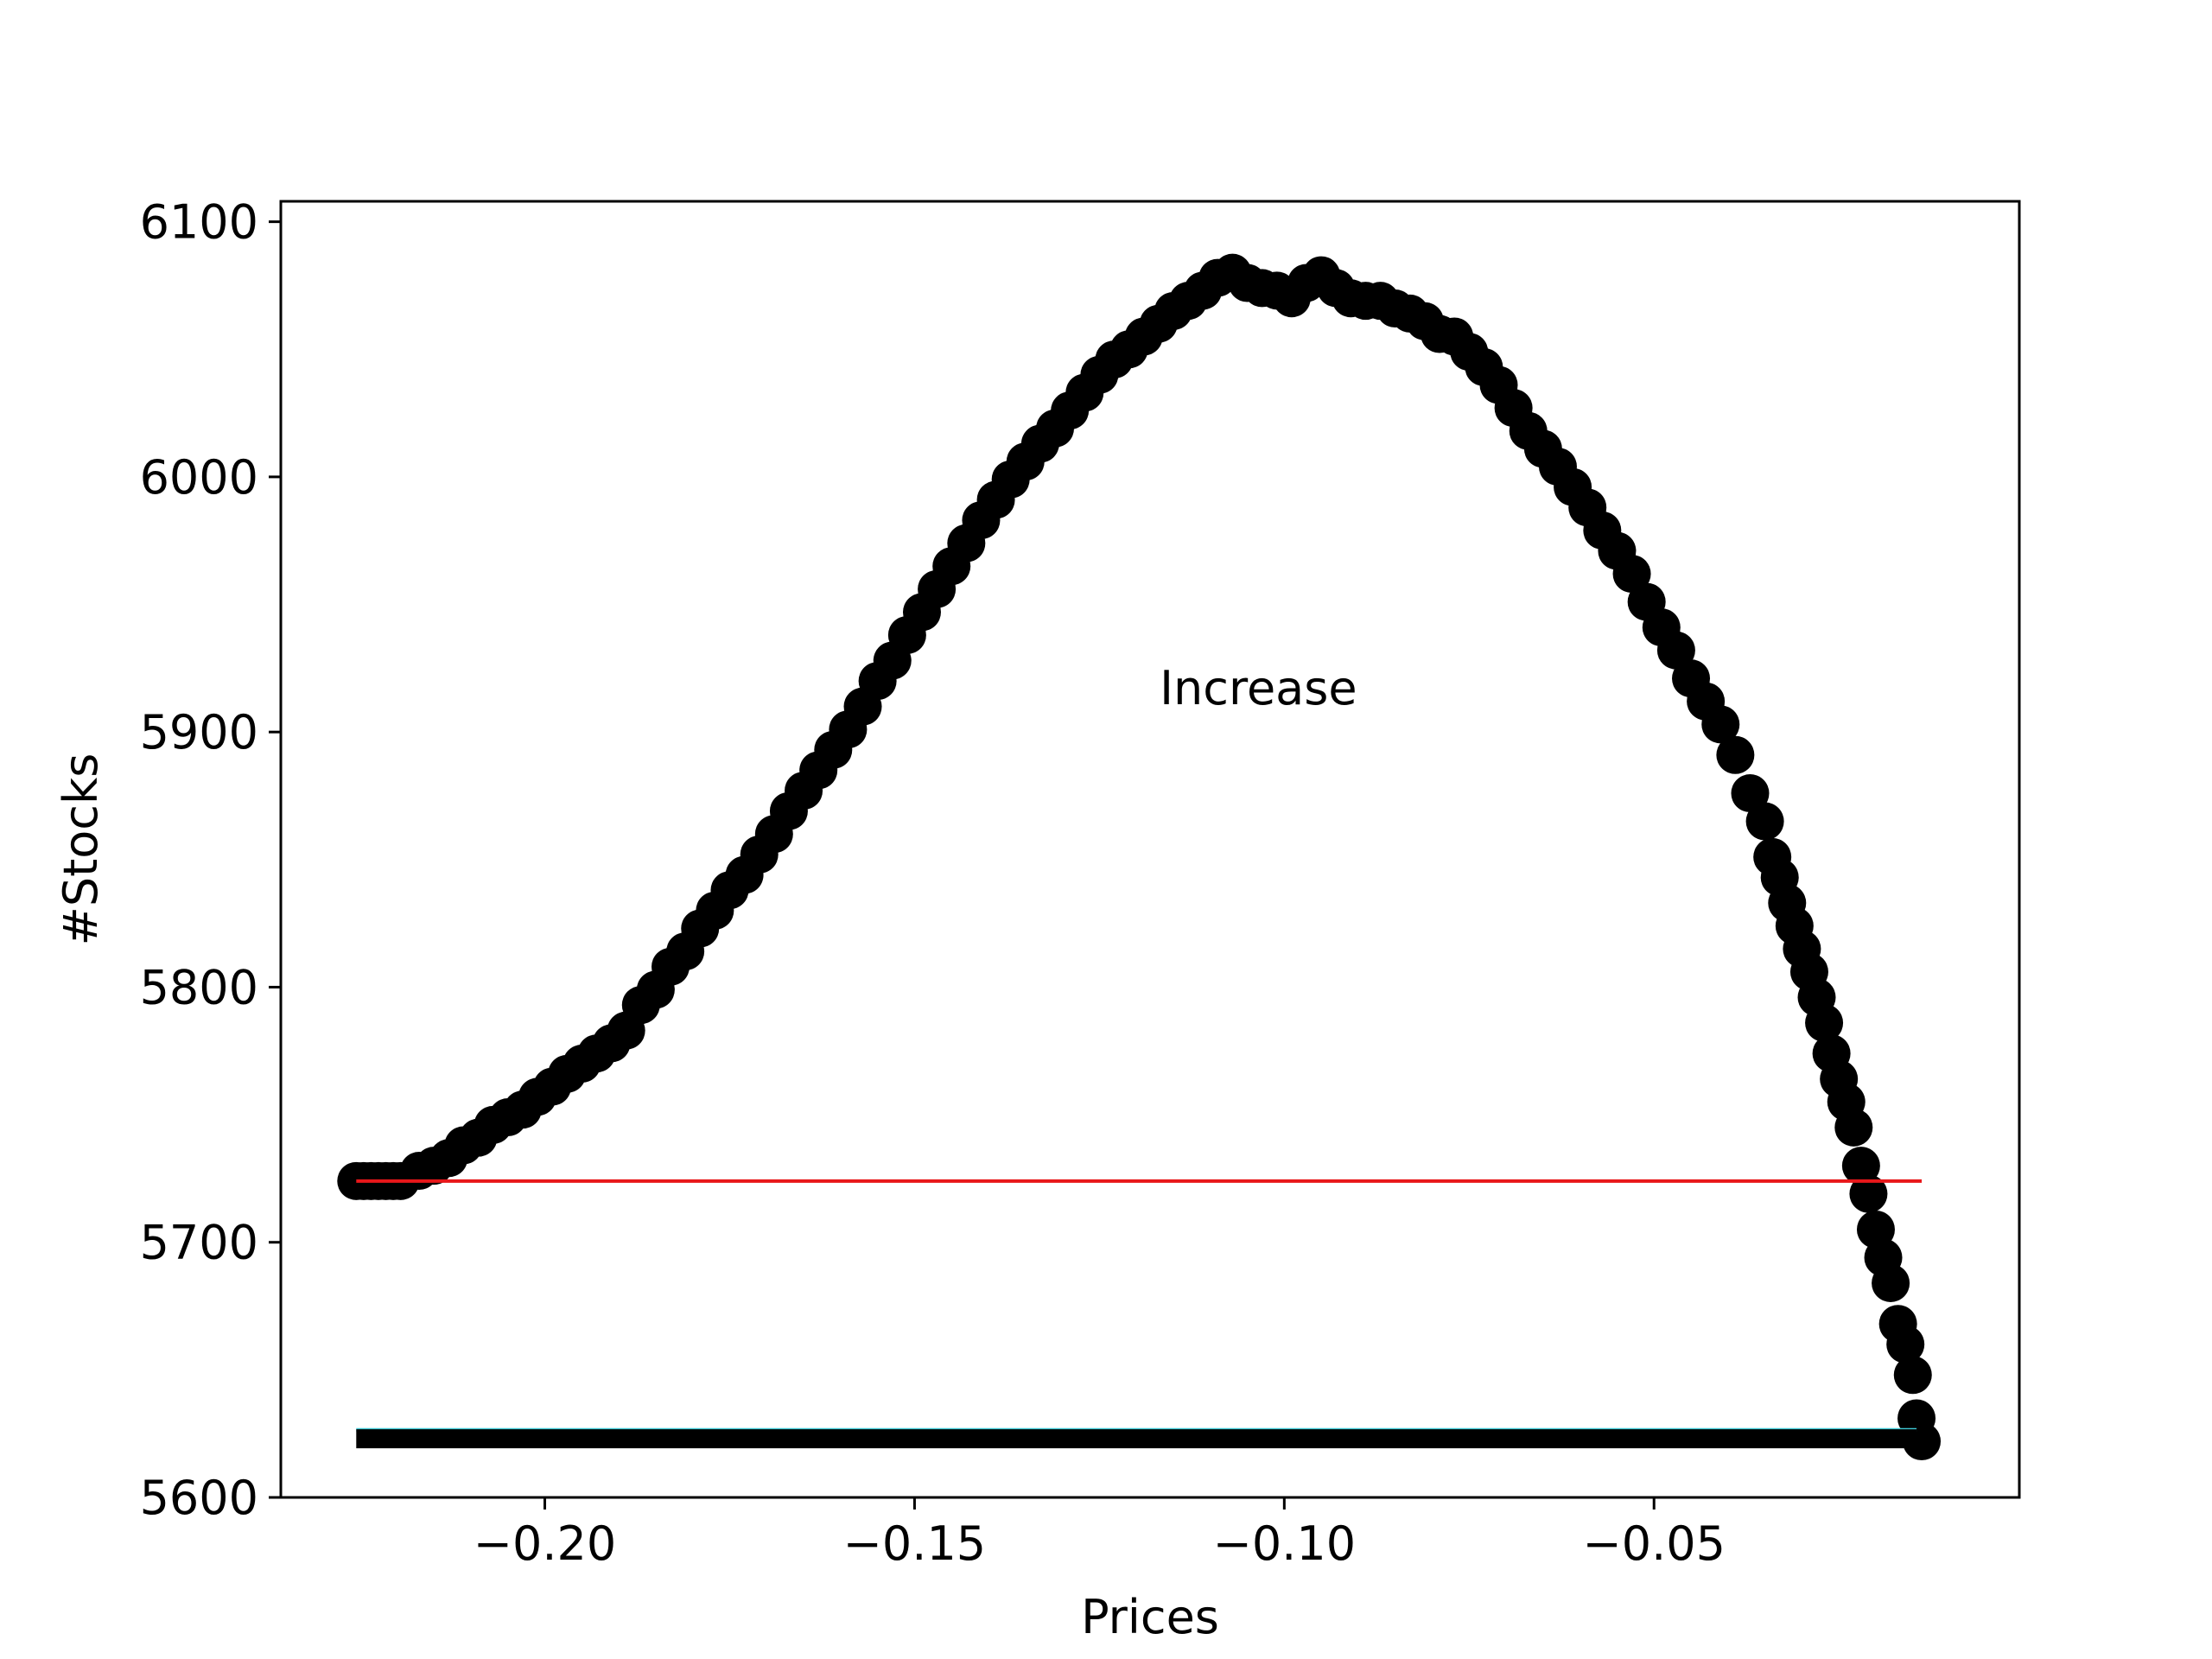 The width and height of the screenshot is (2212, 1659). What do you see at coordinates (1258, 688) in the screenshot?
I see `annotation-text: Increase` at bounding box center [1258, 688].